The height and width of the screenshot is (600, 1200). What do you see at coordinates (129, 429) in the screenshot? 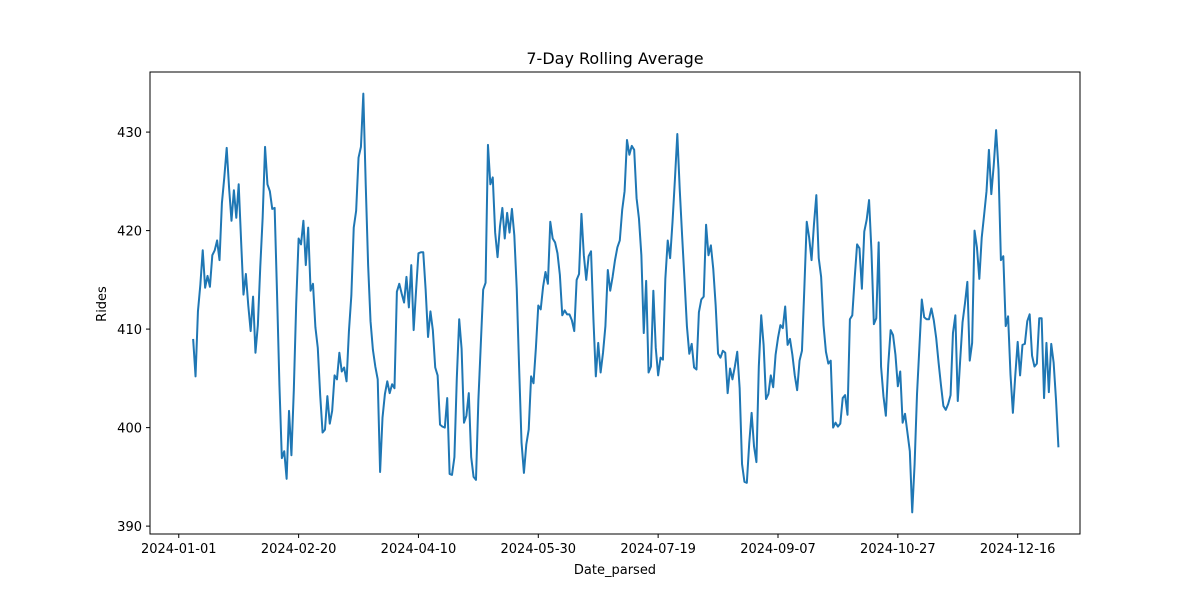
I see `y-tick-label: 400` at bounding box center [129, 429].